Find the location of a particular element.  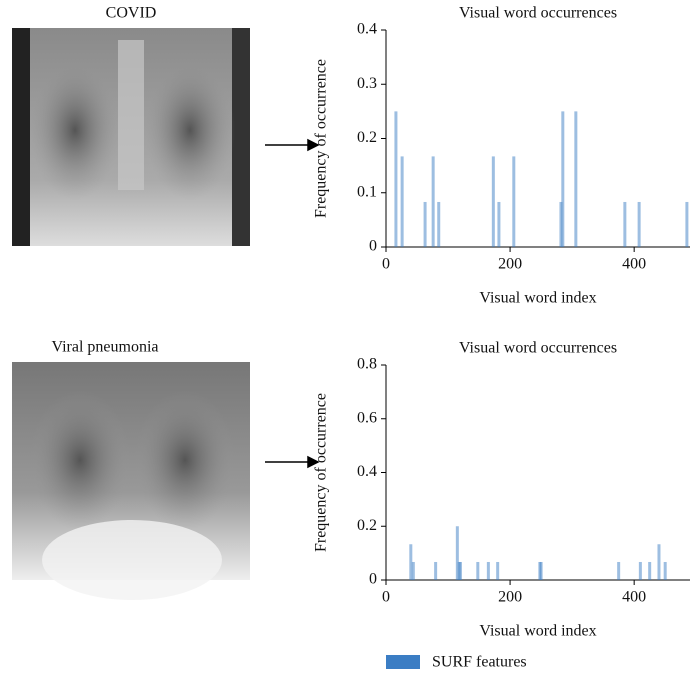

y-tick-label: 0.8 is located at coordinates (367, 364).